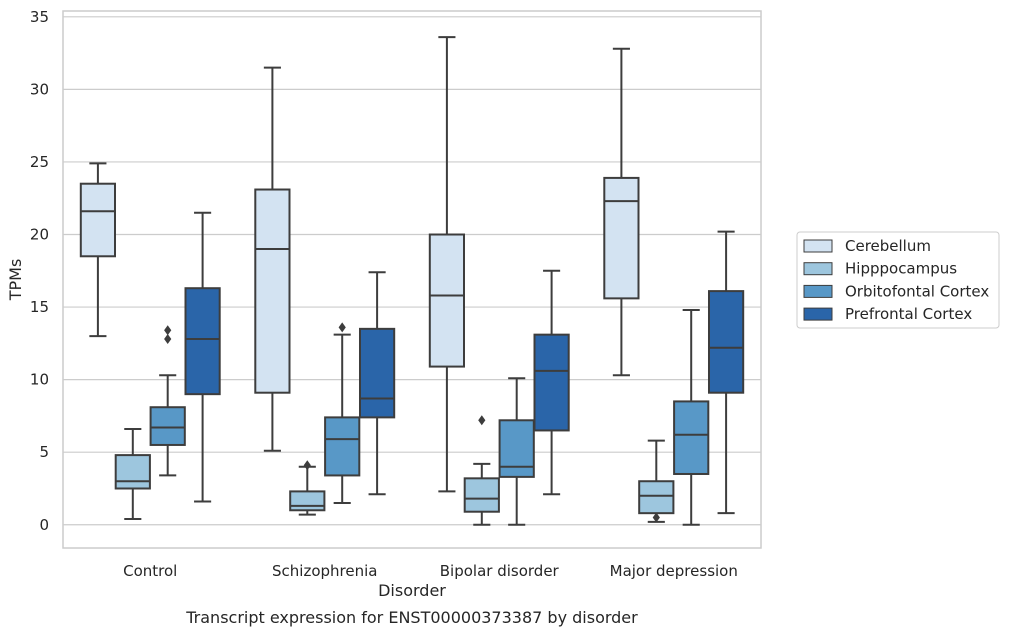 The image size is (1009, 635). What do you see at coordinates (908, 314) in the screenshot?
I see `legend-label: Prefrontal Cortex` at bounding box center [908, 314].